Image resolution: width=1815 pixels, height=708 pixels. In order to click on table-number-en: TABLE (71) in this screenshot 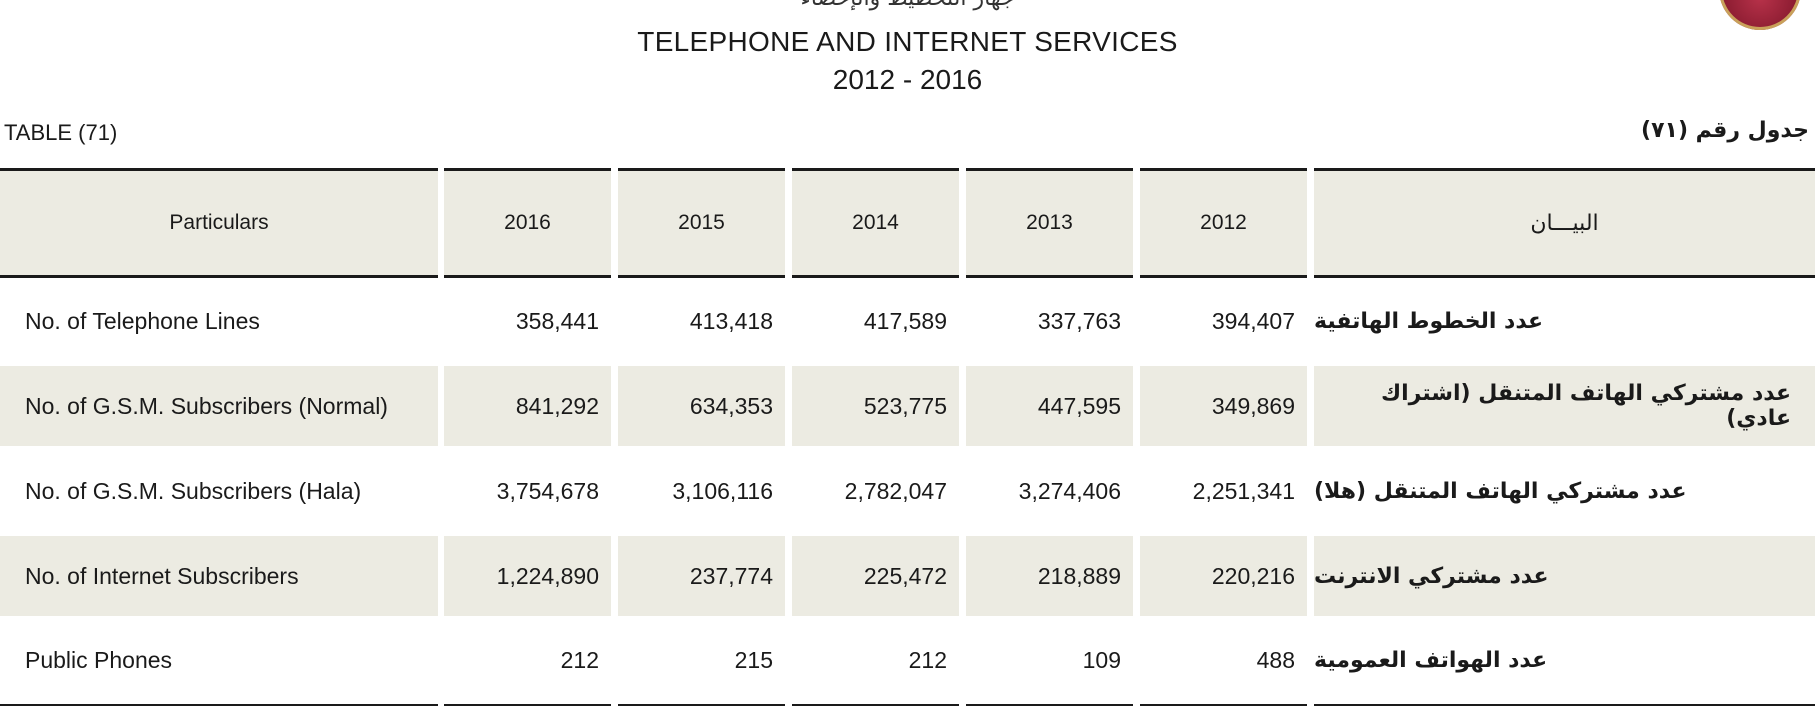, I will do `click(61, 132)`.